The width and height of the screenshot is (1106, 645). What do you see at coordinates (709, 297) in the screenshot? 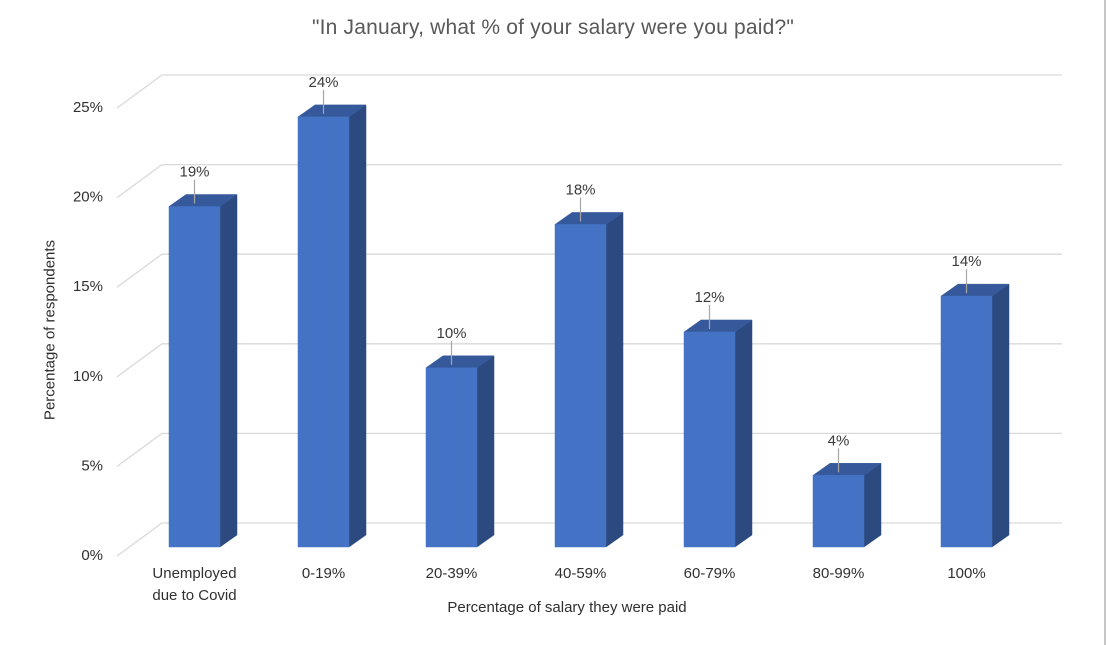
I see `data-label: 12%` at bounding box center [709, 297].